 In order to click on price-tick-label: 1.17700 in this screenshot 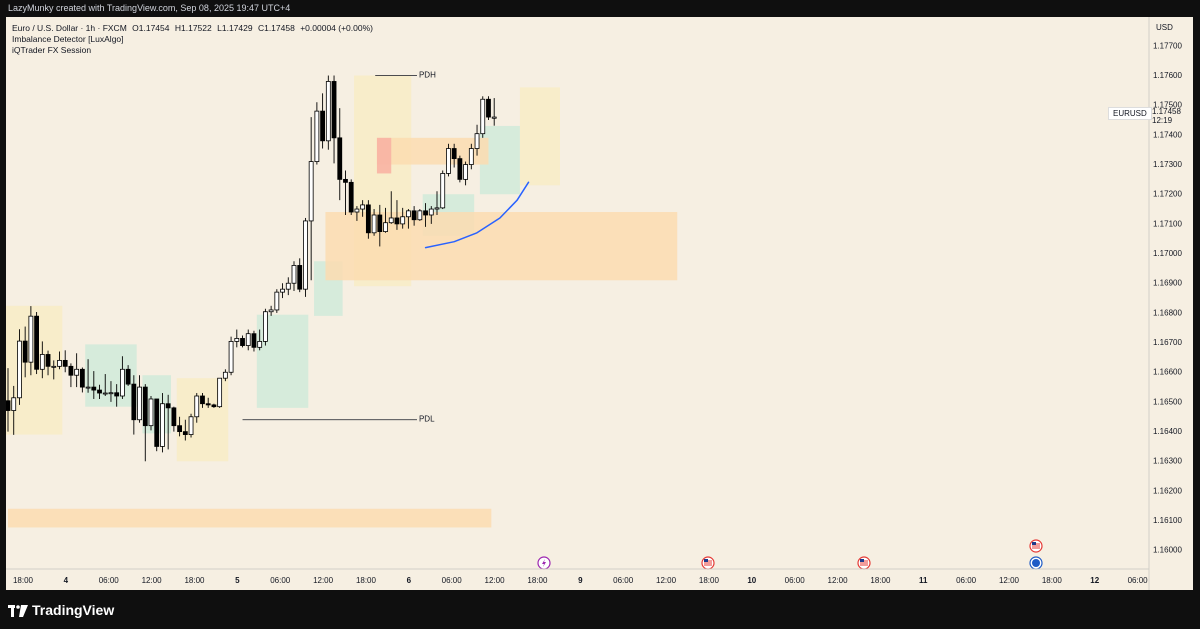, I will do `click(1167, 45)`.